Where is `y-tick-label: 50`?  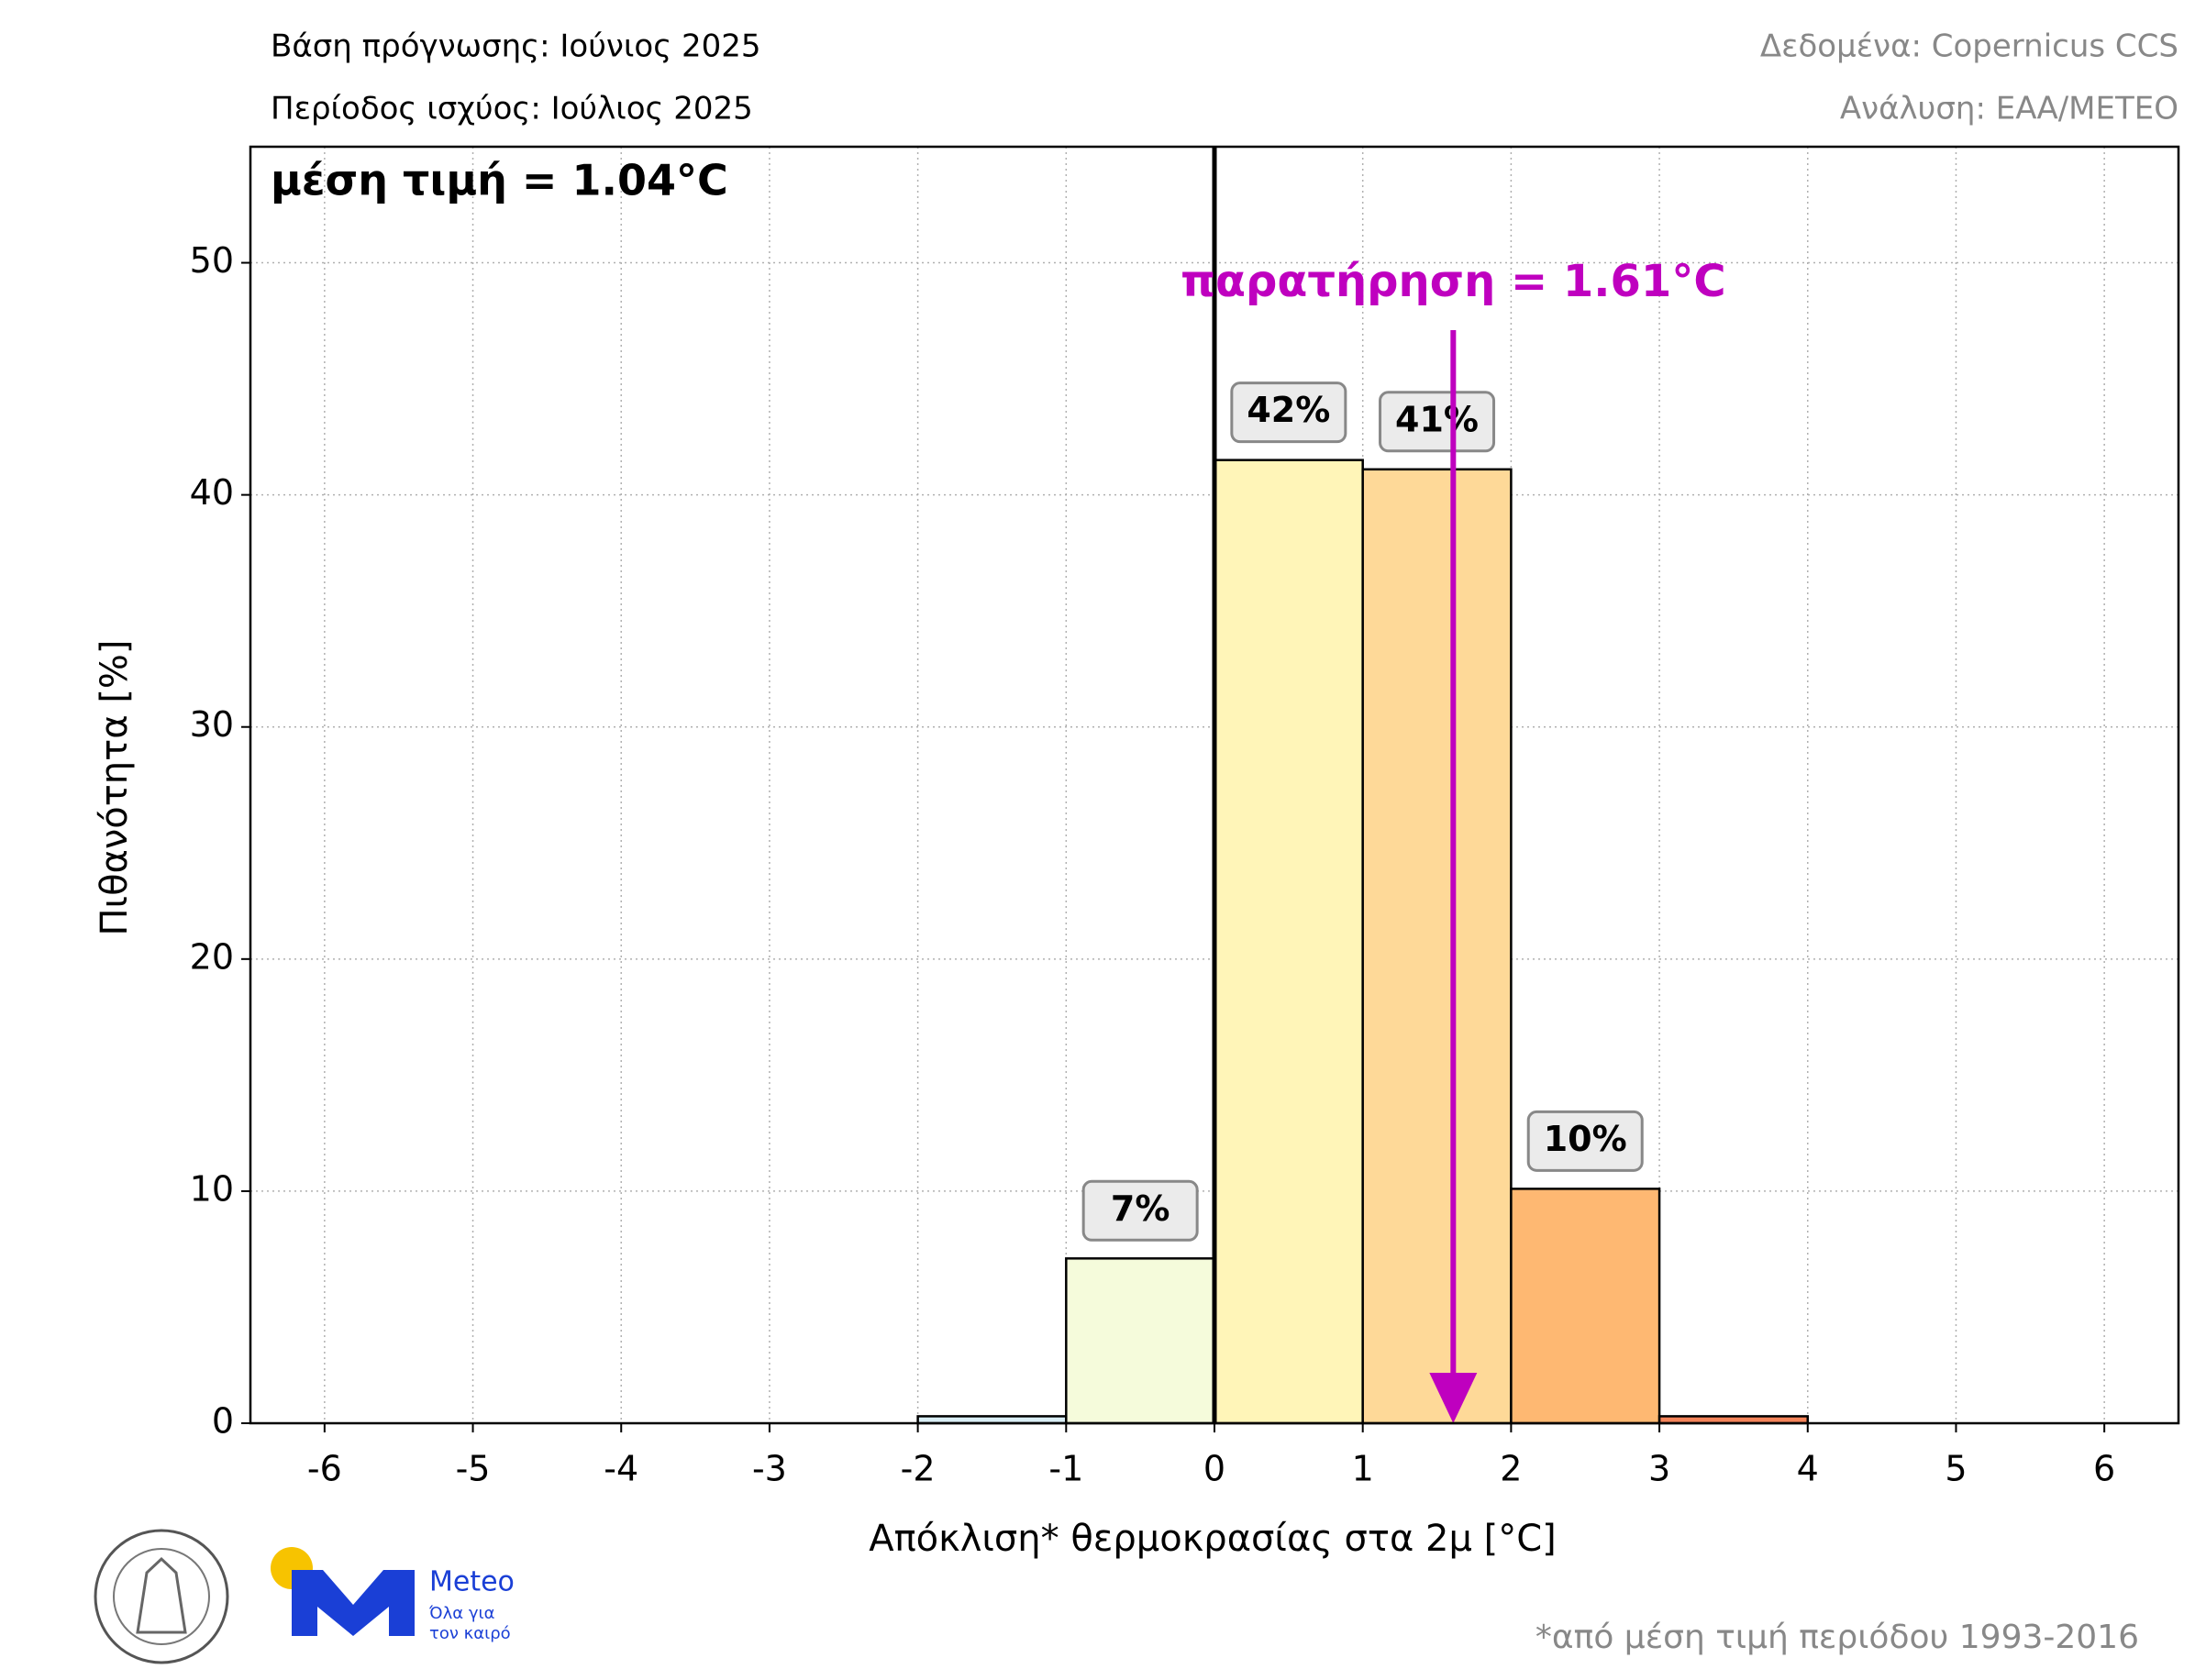 y-tick-label: 50 is located at coordinates (212, 260).